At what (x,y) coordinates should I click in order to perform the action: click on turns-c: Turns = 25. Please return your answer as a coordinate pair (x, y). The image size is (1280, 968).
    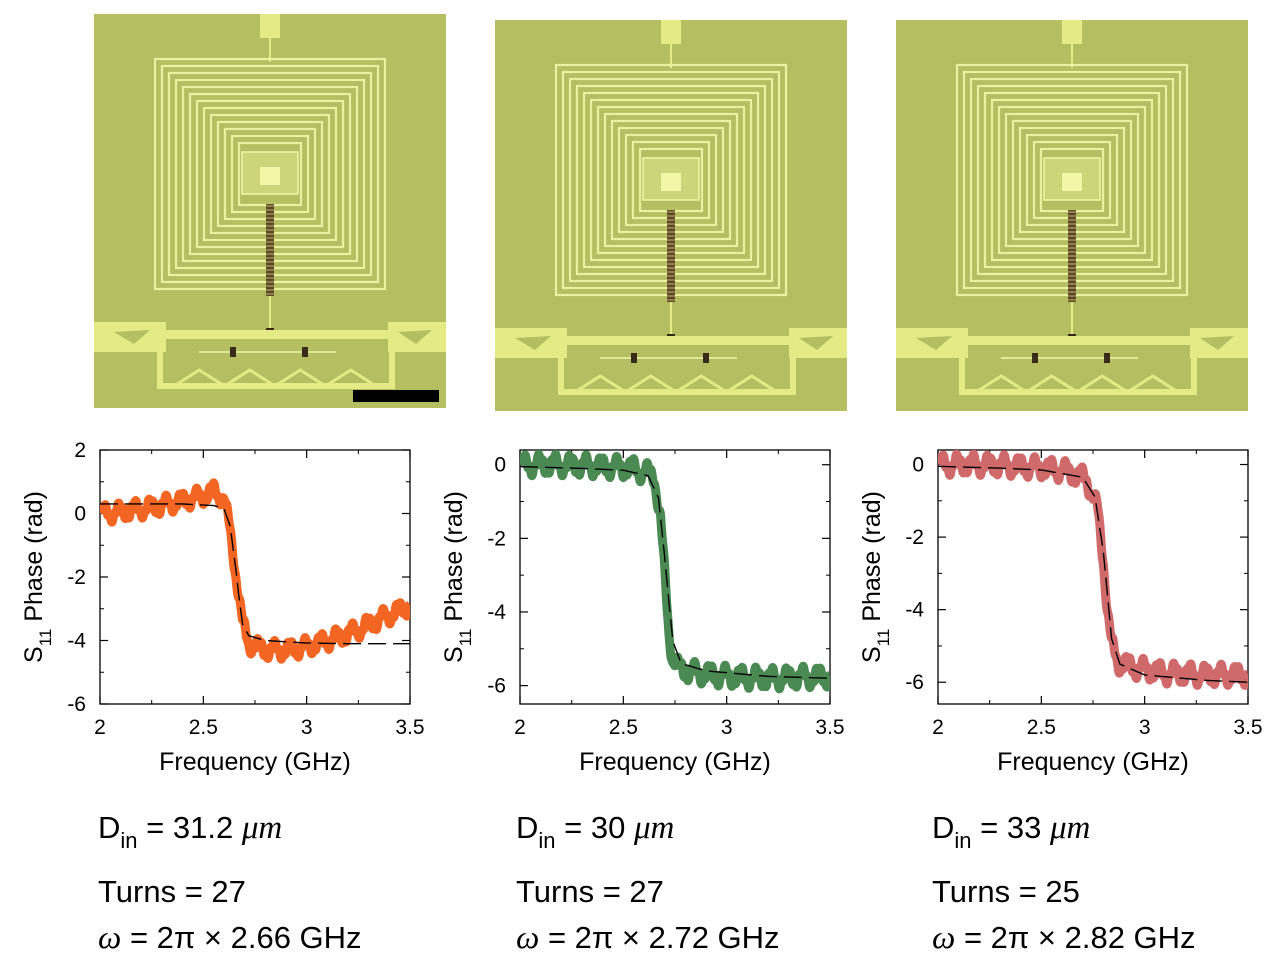
    Looking at the image, I should click on (1006, 891).